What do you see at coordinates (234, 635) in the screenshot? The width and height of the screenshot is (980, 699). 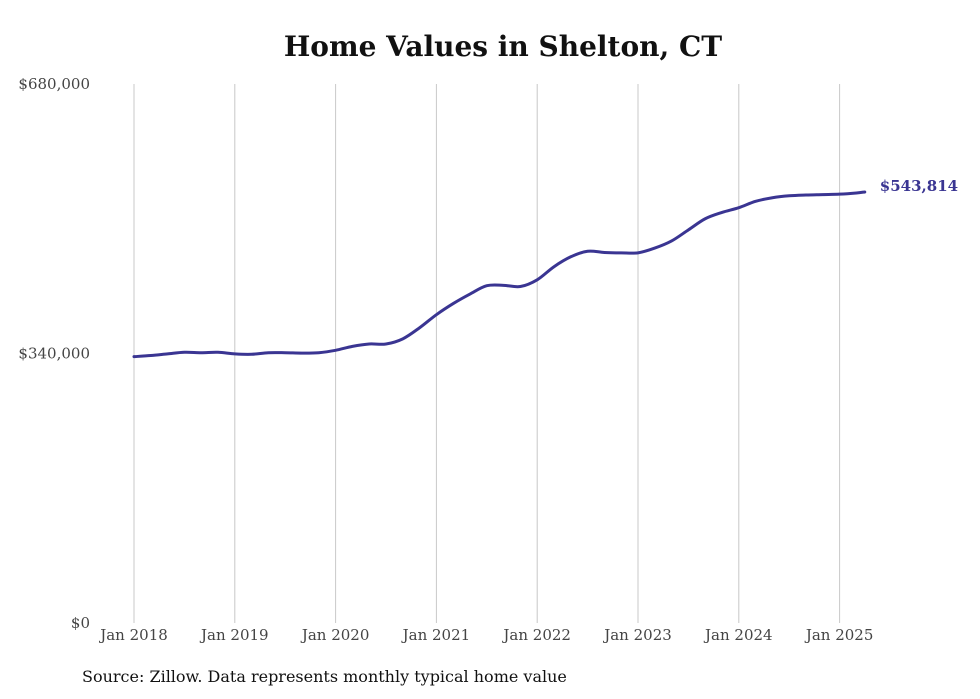 I see `x-tick-label: Jan 2019` at bounding box center [234, 635].